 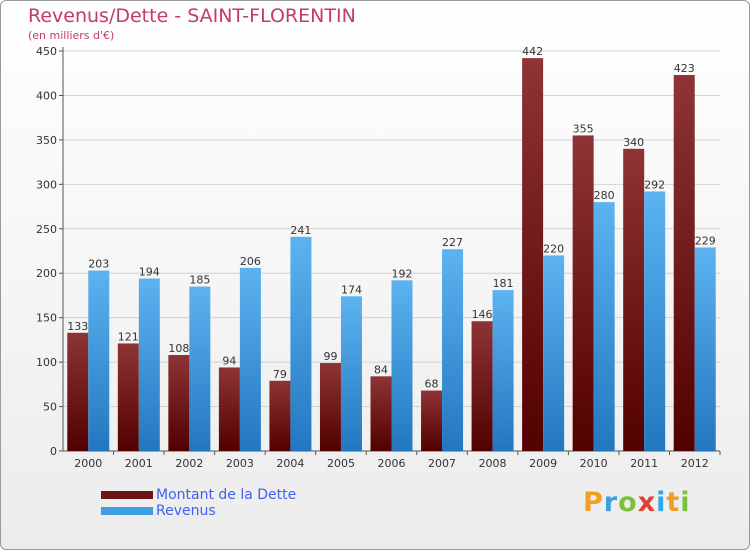 What do you see at coordinates (139, 463) in the screenshot?
I see `x-tick-label-2001: 2001` at bounding box center [139, 463].